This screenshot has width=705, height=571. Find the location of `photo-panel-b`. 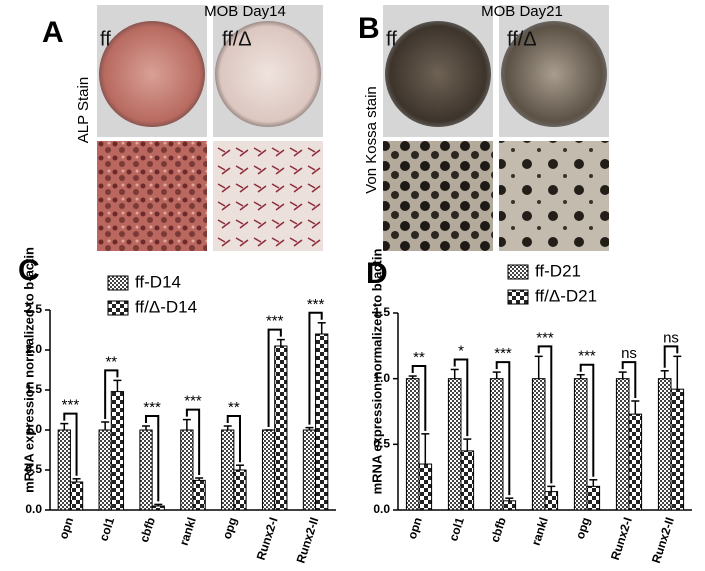

photo-panel-b is located at coordinates (496, 128).